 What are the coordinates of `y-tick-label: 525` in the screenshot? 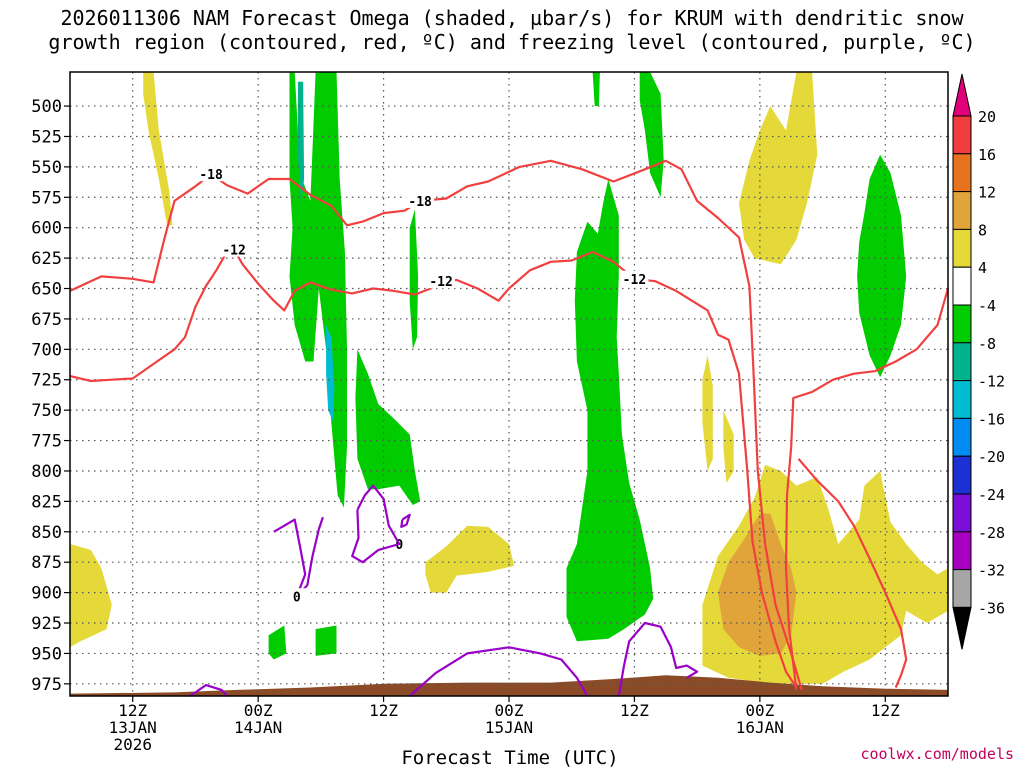 It's located at (46, 137).